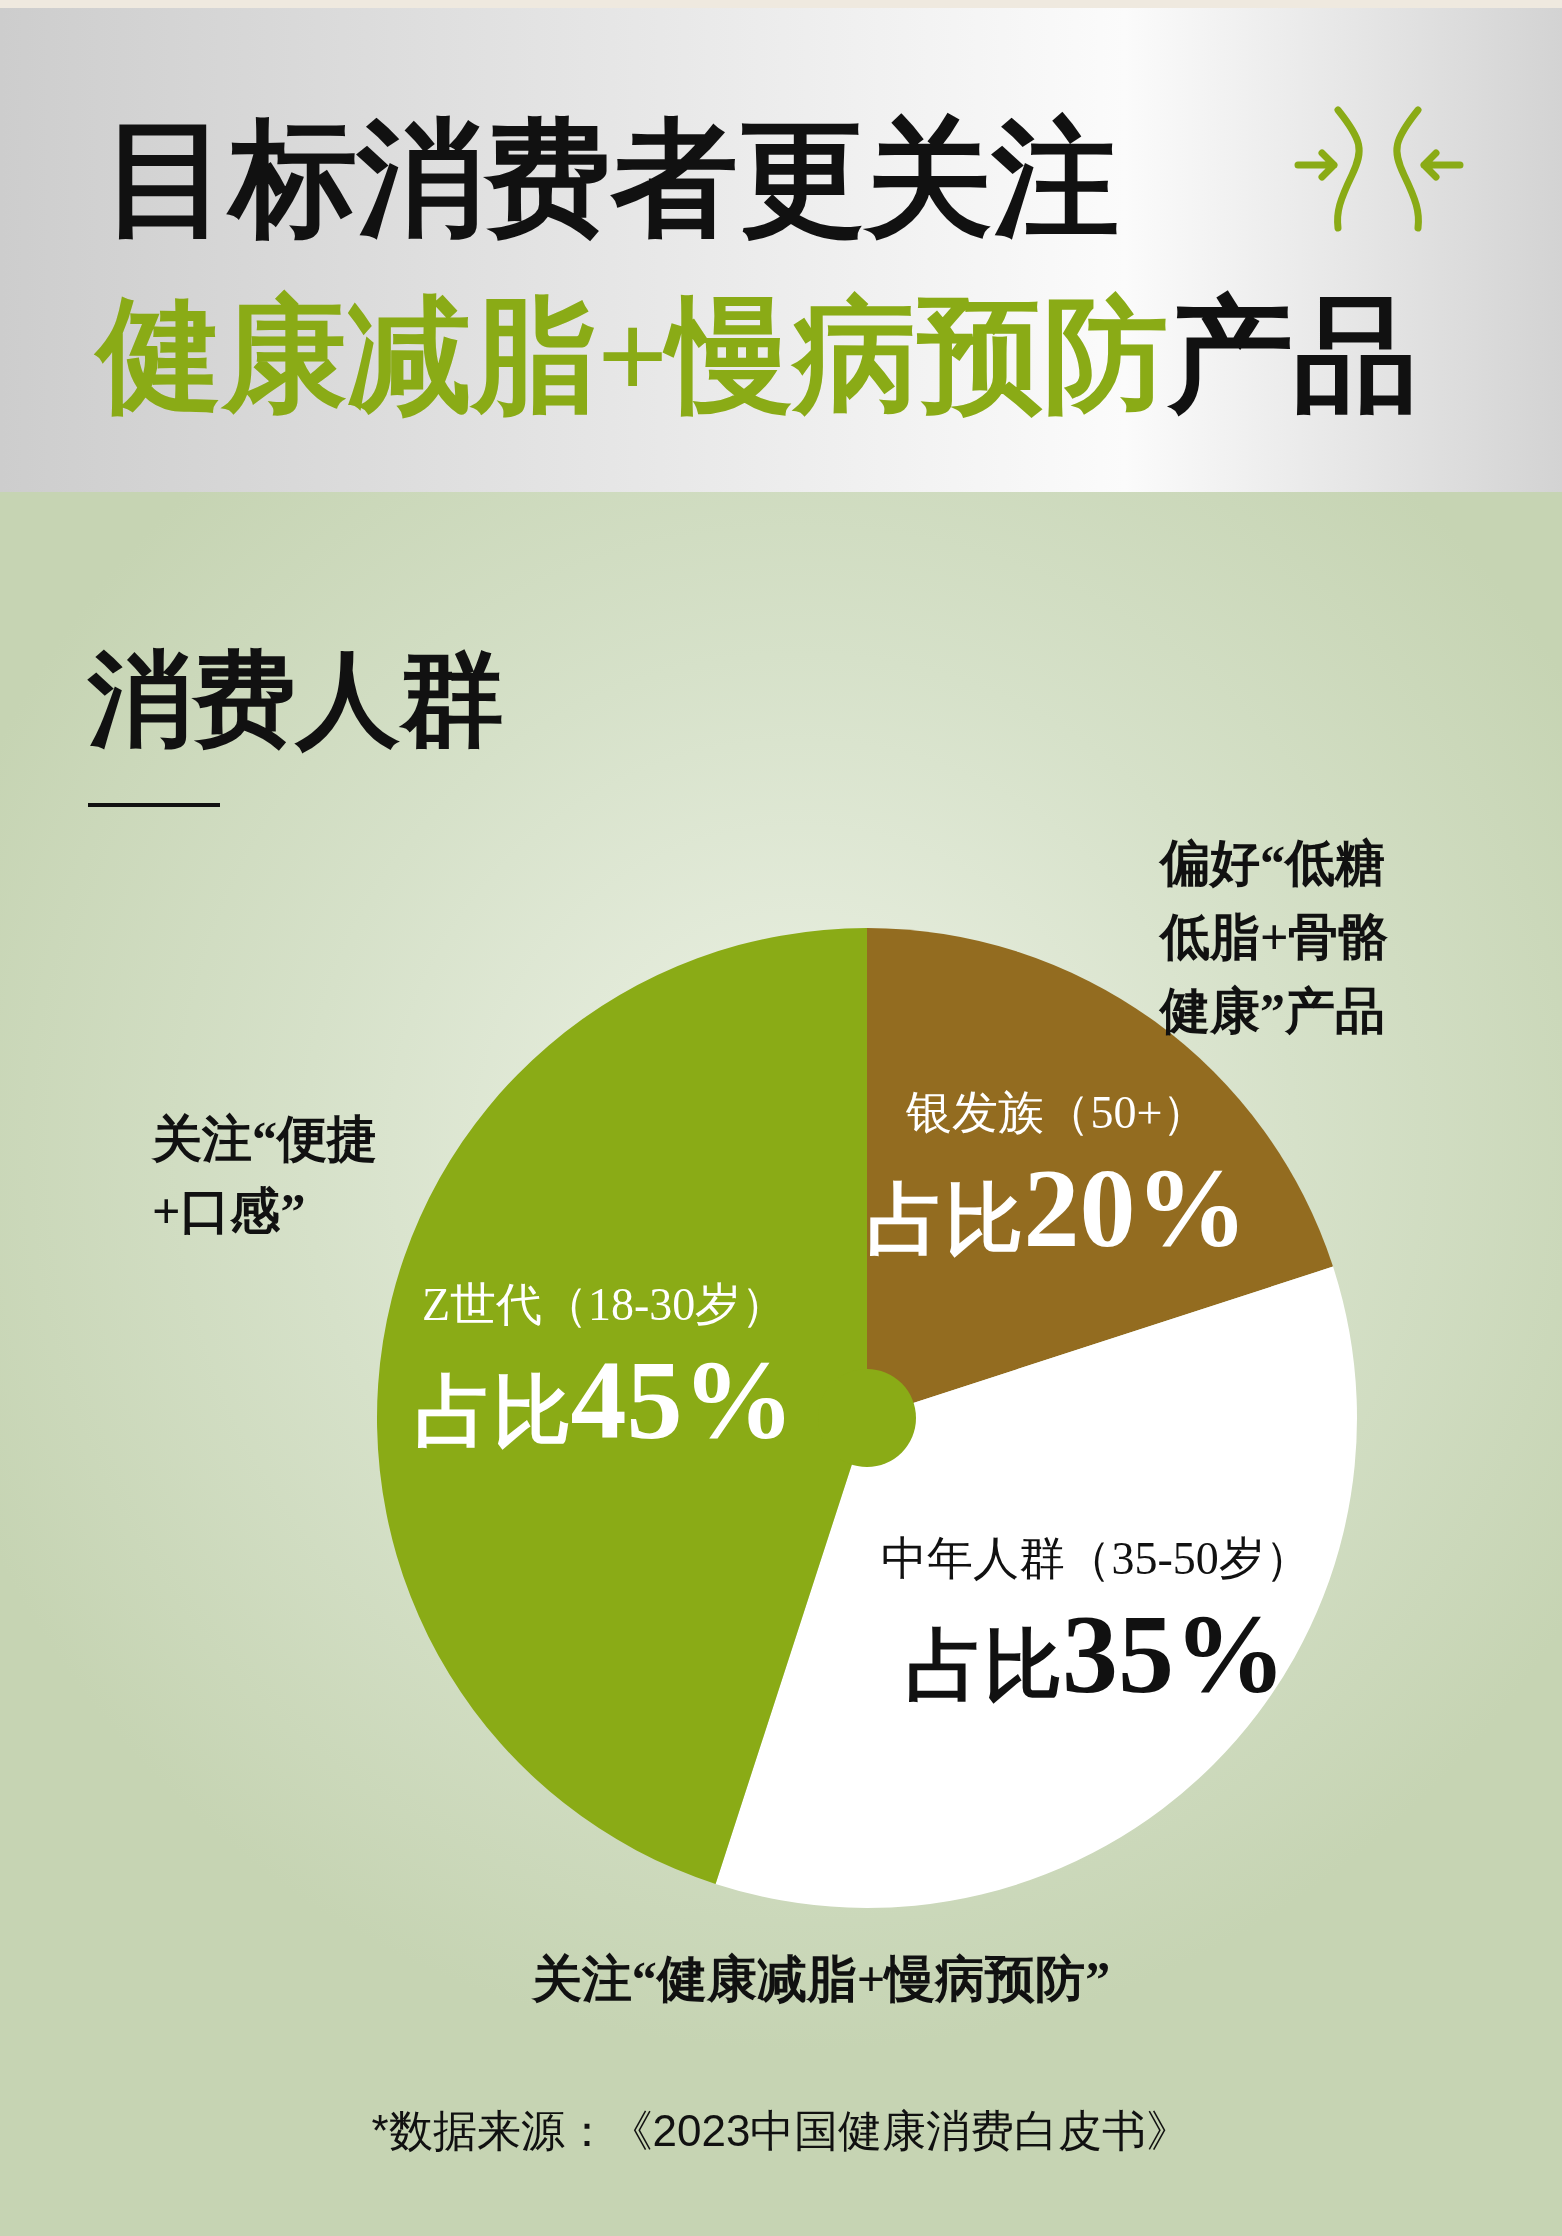 This screenshot has height=2236, width=1562. What do you see at coordinates (604, 1305) in the screenshot?
I see `slice-label: Z世代（18-30岁）` at bounding box center [604, 1305].